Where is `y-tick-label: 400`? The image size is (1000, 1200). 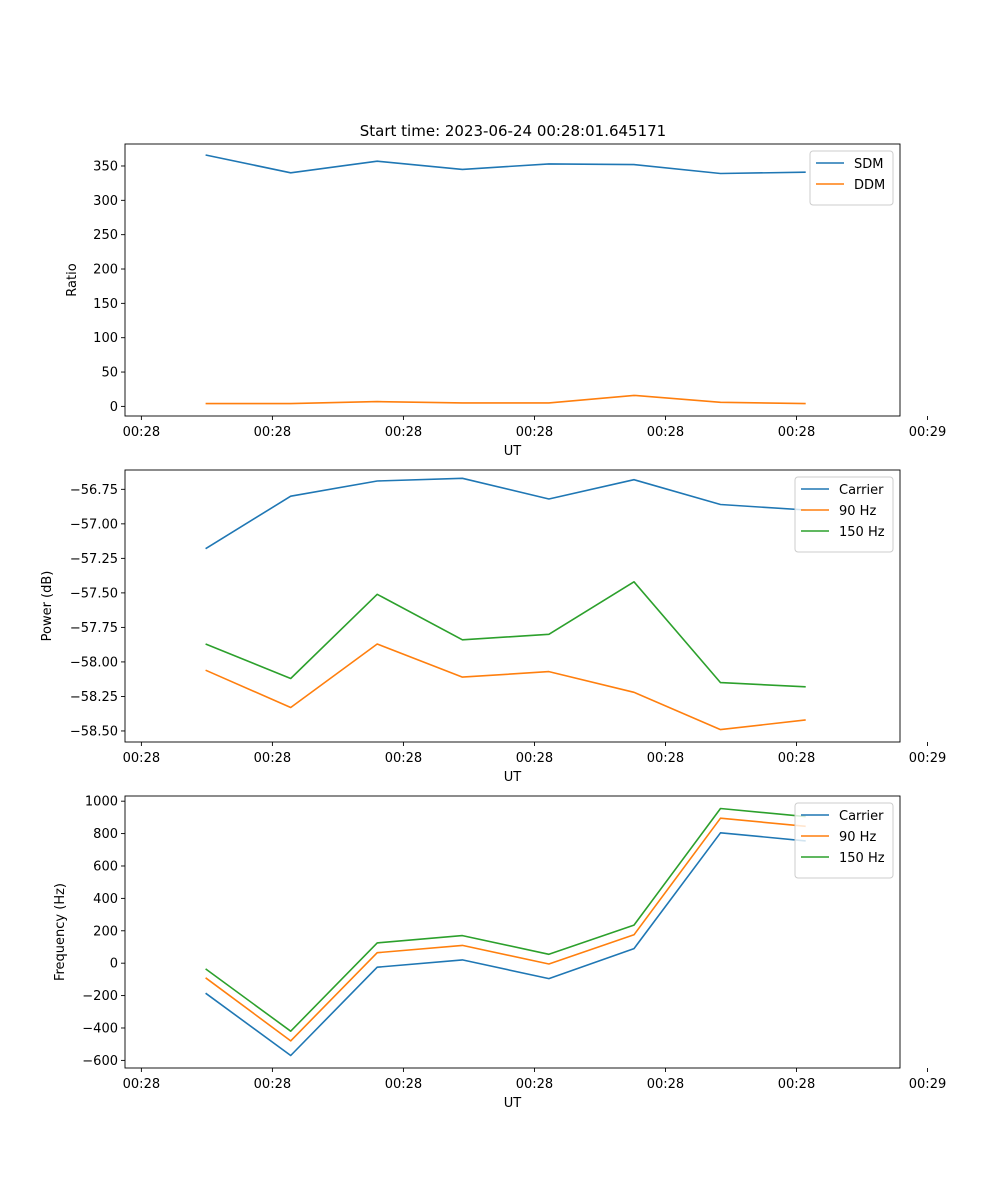 y-tick-label: 400 is located at coordinates (105, 899).